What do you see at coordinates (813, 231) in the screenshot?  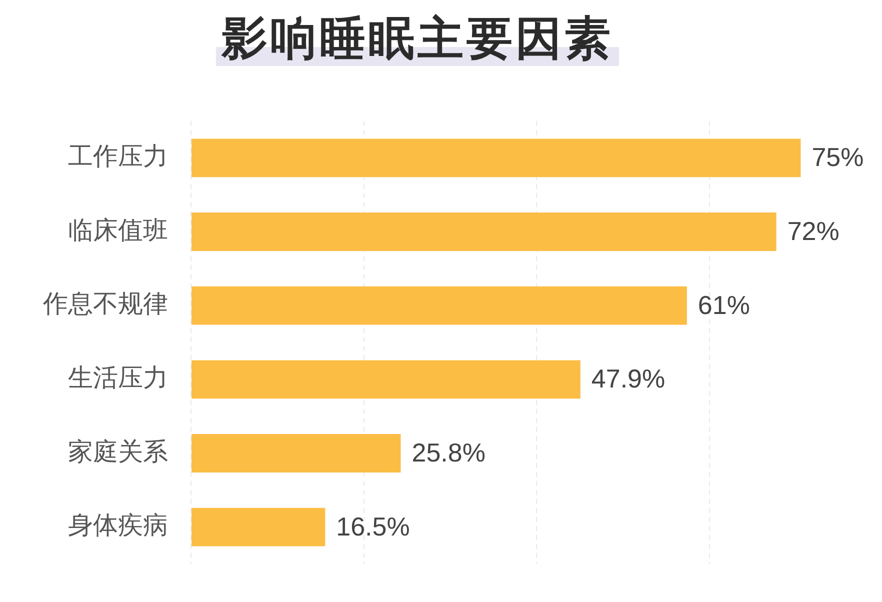 I see `data-label: 72%` at bounding box center [813, 231].